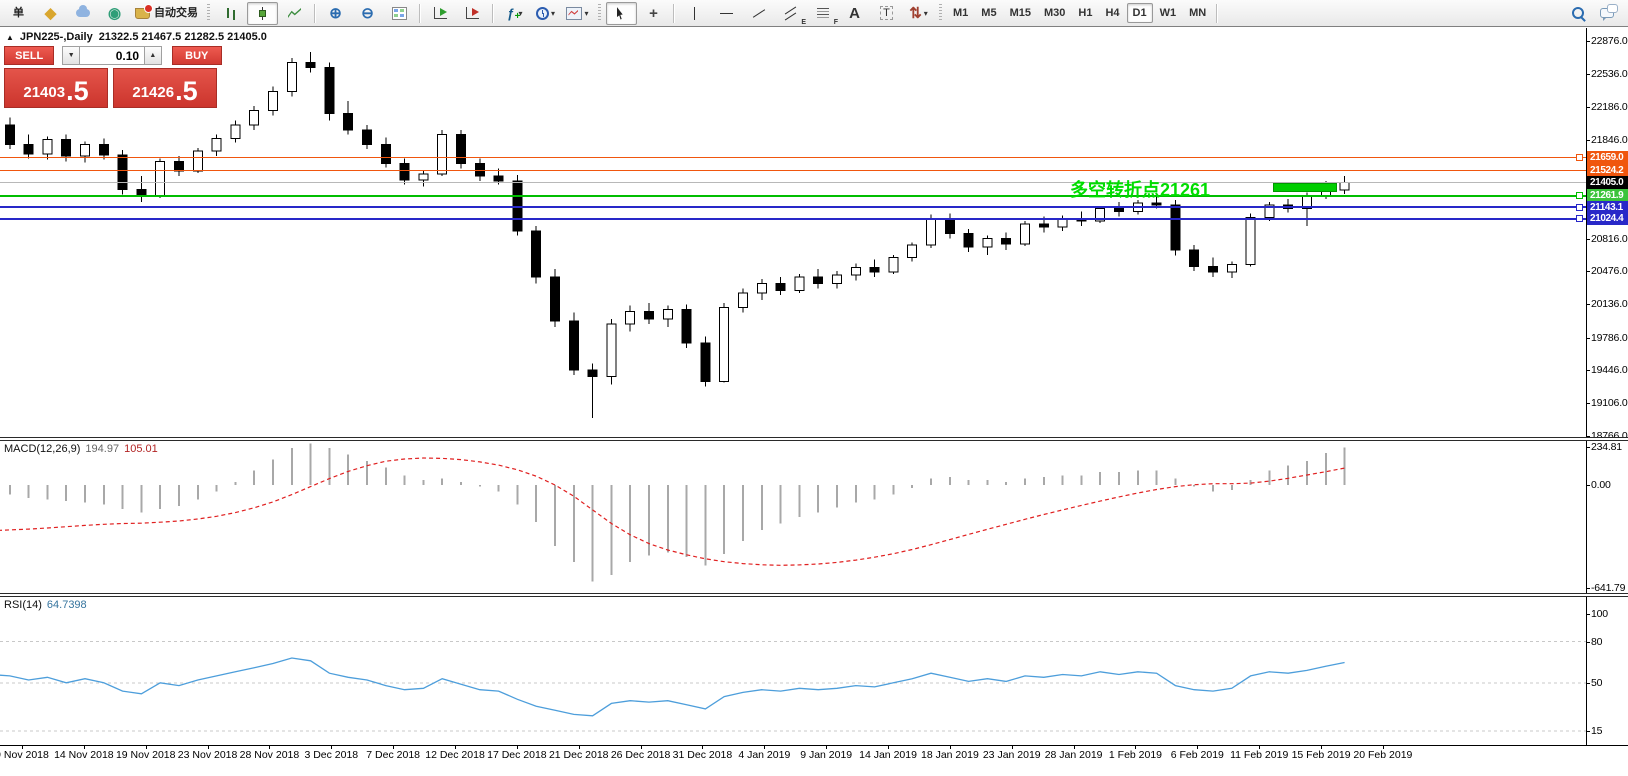 The height and width of the screenshot is (776, 1628). What do you see at coordinates (577, 13) in the screenshot?
I see `templates-button: ▾` at bounding box center [577, 13].